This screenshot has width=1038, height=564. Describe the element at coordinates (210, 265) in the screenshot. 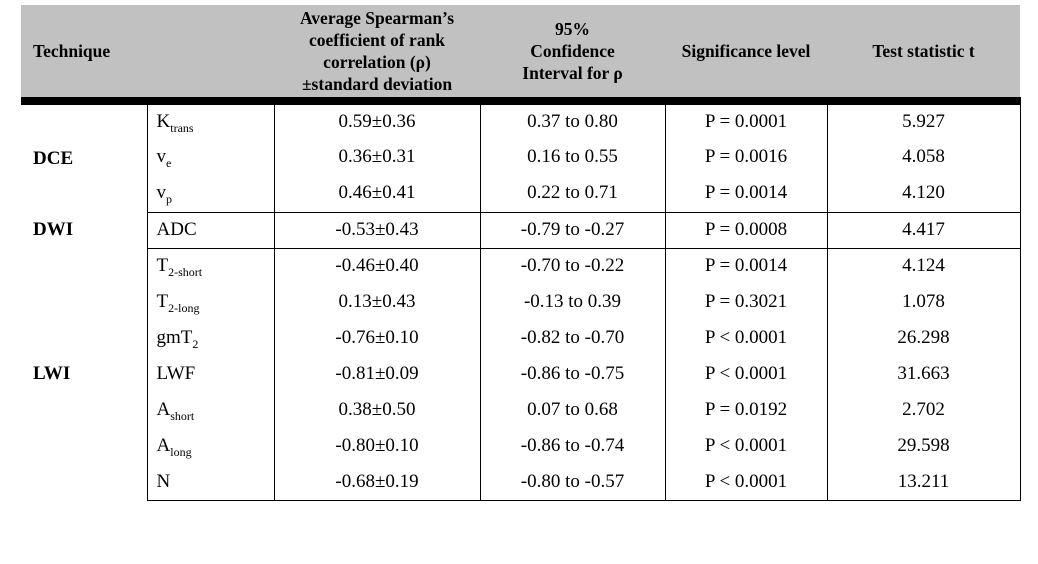

I see `parameter-cell: T2-short` at that location.